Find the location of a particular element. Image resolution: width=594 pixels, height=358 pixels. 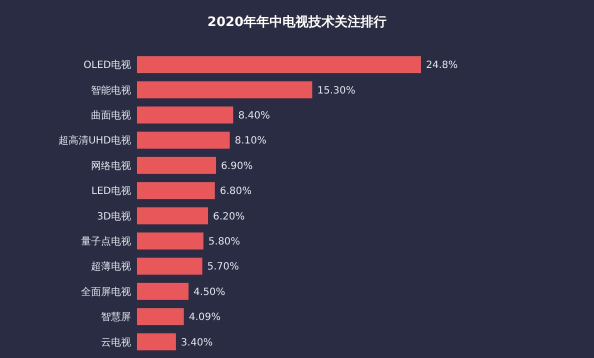

y-tick-label: 量子点电视 is located at coordinates (106, 242).